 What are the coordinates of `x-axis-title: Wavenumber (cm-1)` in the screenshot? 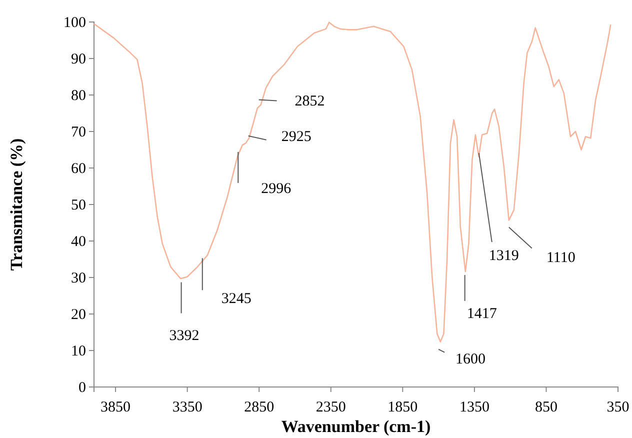 It's located at (356, 426).